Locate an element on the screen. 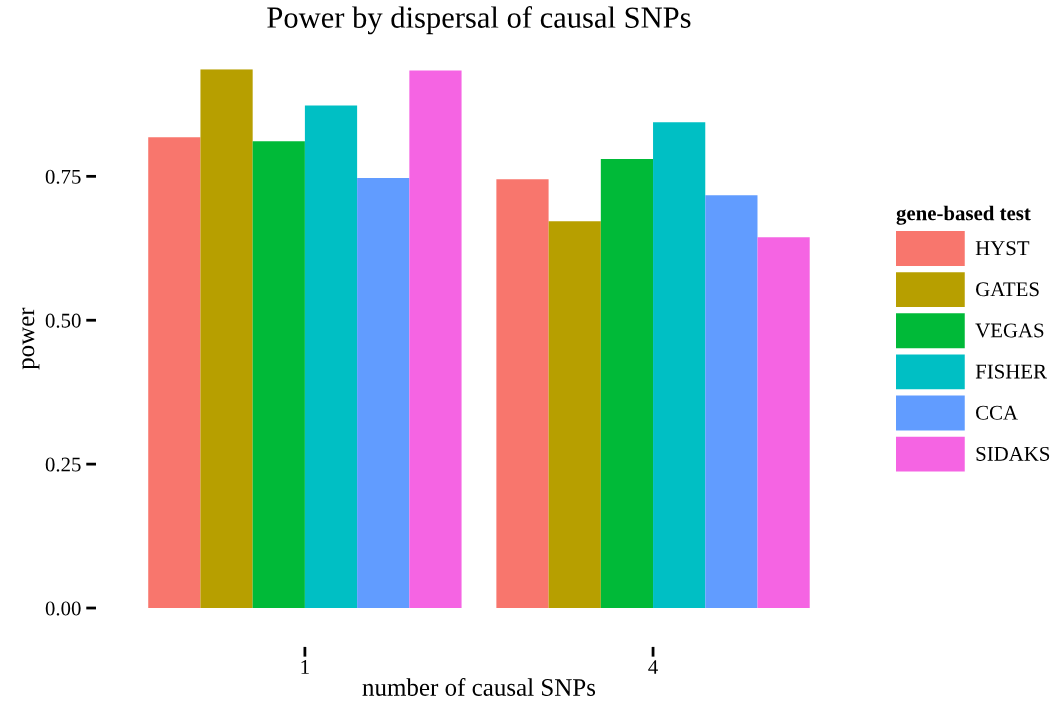  legend-label: CCA is located at coordinates (997, 412).